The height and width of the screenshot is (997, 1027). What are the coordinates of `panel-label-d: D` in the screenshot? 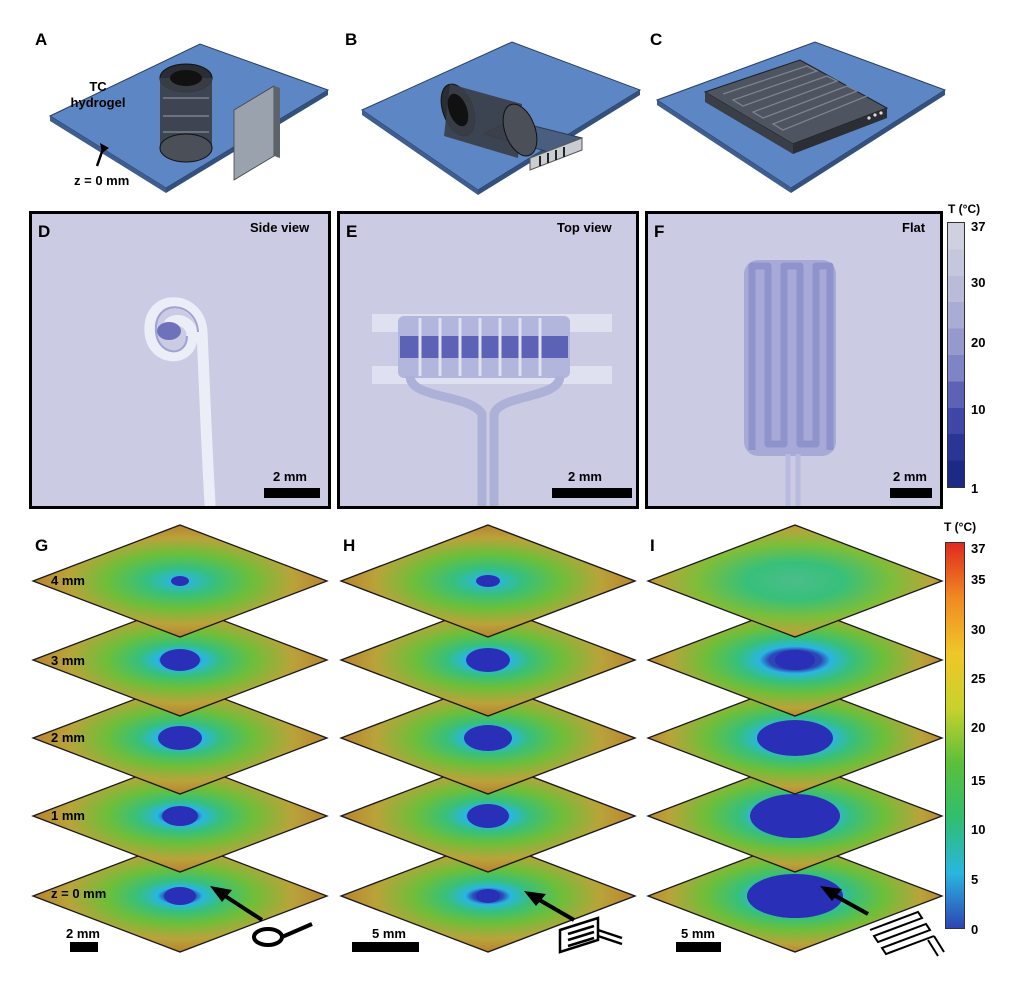 It's located at (44, 231).